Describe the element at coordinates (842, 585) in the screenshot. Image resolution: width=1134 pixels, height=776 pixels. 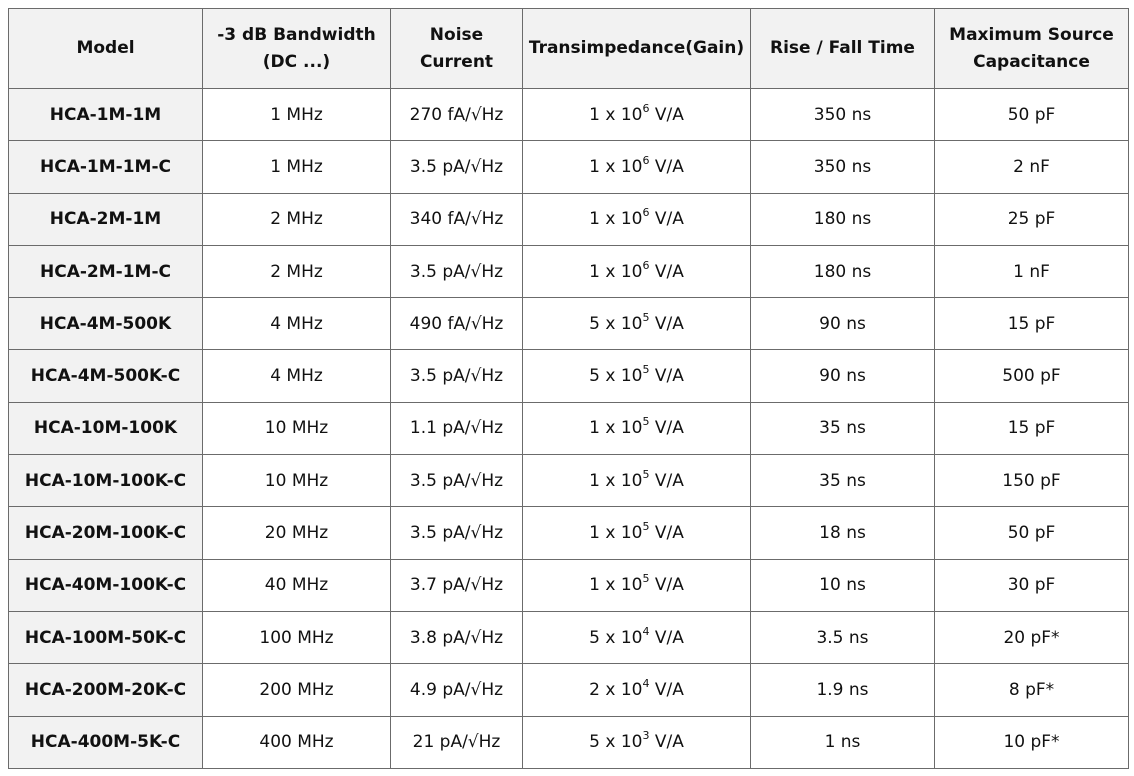
I see `rise-time-cell: 10 ns` at that location.